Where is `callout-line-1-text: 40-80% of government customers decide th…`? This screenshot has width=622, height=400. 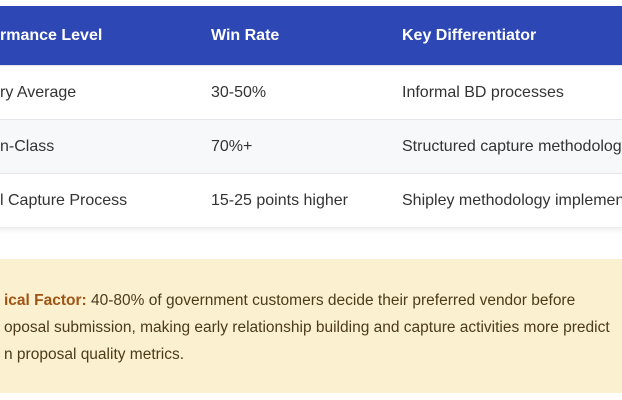 callout-line-1-text: 40-80% of government customers decide th… is located at coordinates (331, 300).